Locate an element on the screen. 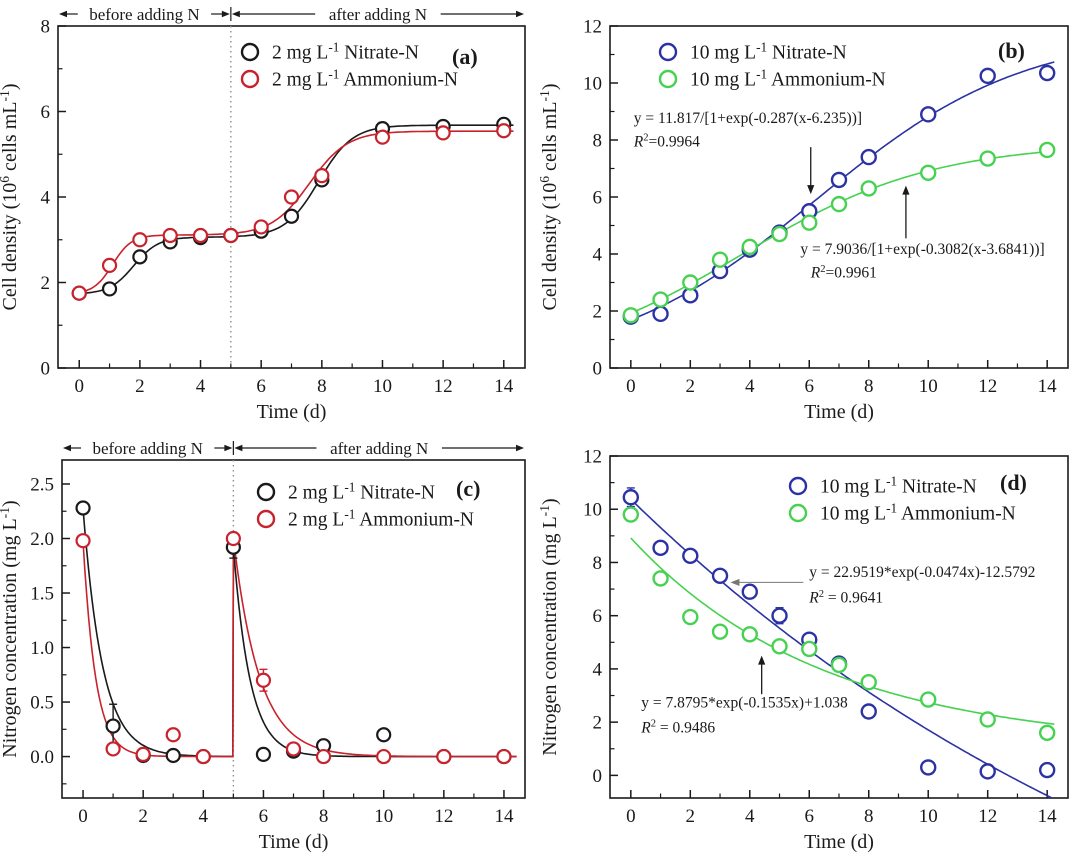 The width and height of the screenshot is (1080, 860). text-run: 10 is located at coordinates (592, 510).